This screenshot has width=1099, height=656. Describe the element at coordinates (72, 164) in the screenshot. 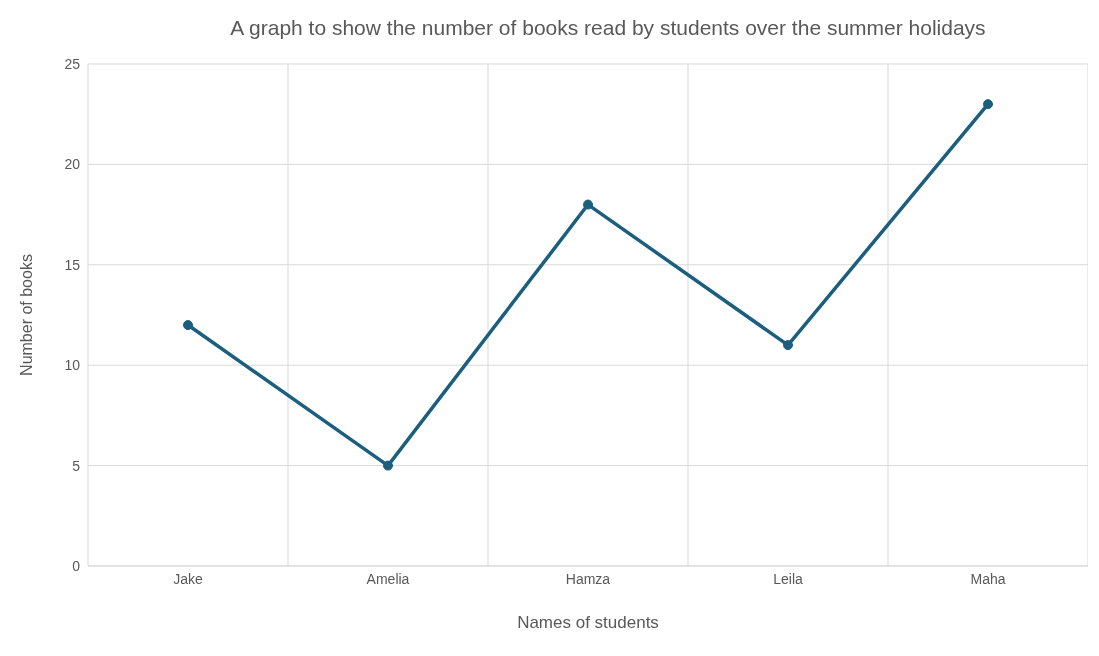

I see `y-tick-label: 20` at that location.